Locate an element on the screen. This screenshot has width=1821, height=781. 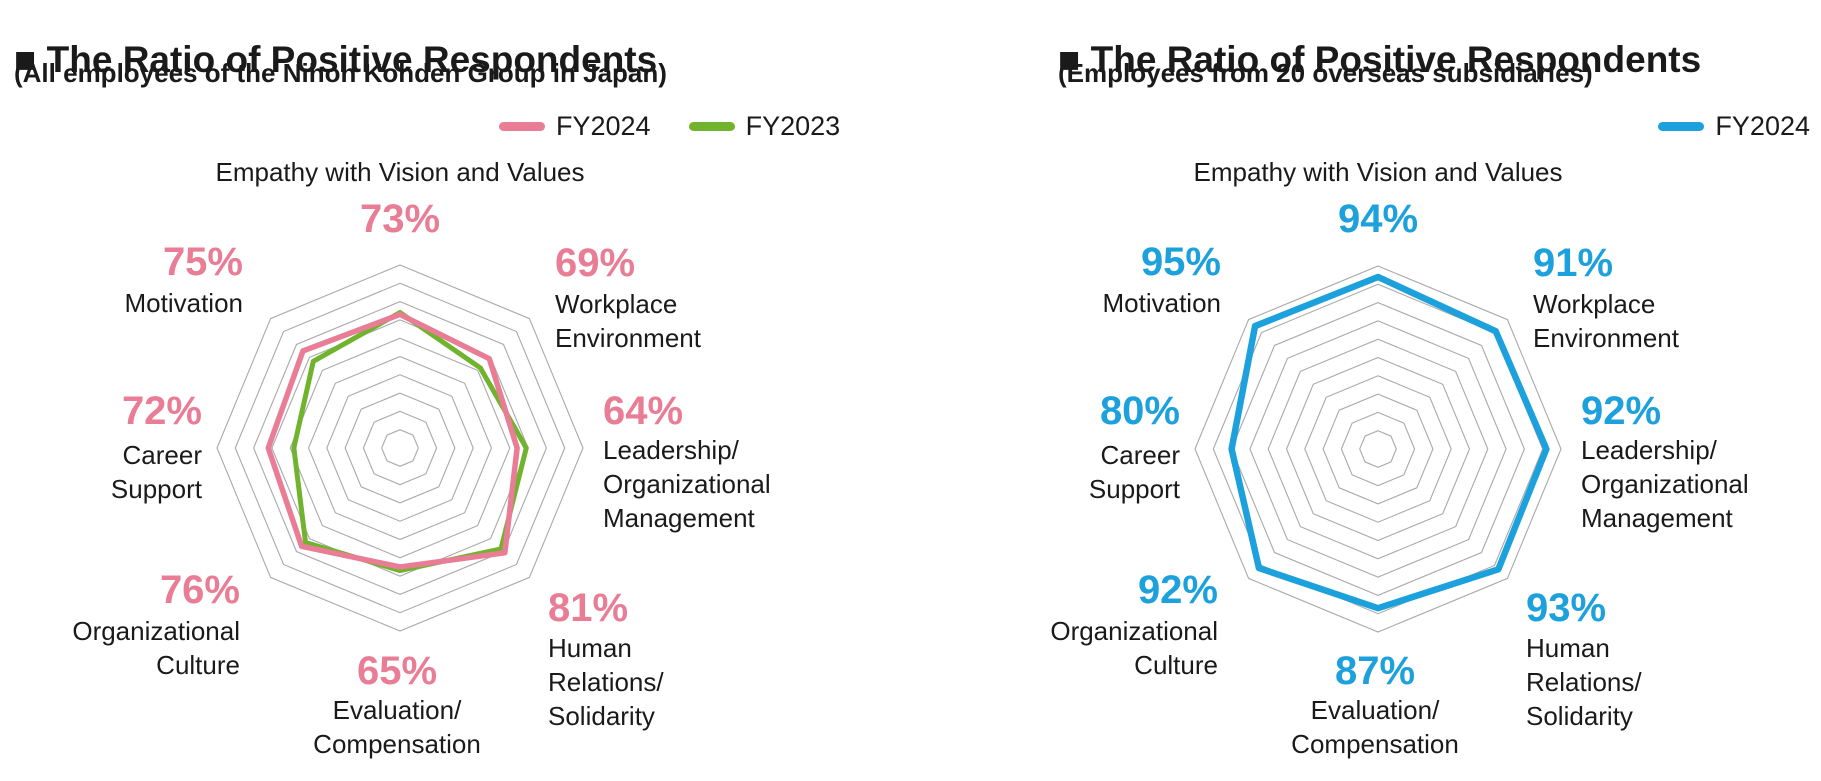
value-label-organizational-culture: 76% is located at coordinates (199, 590).